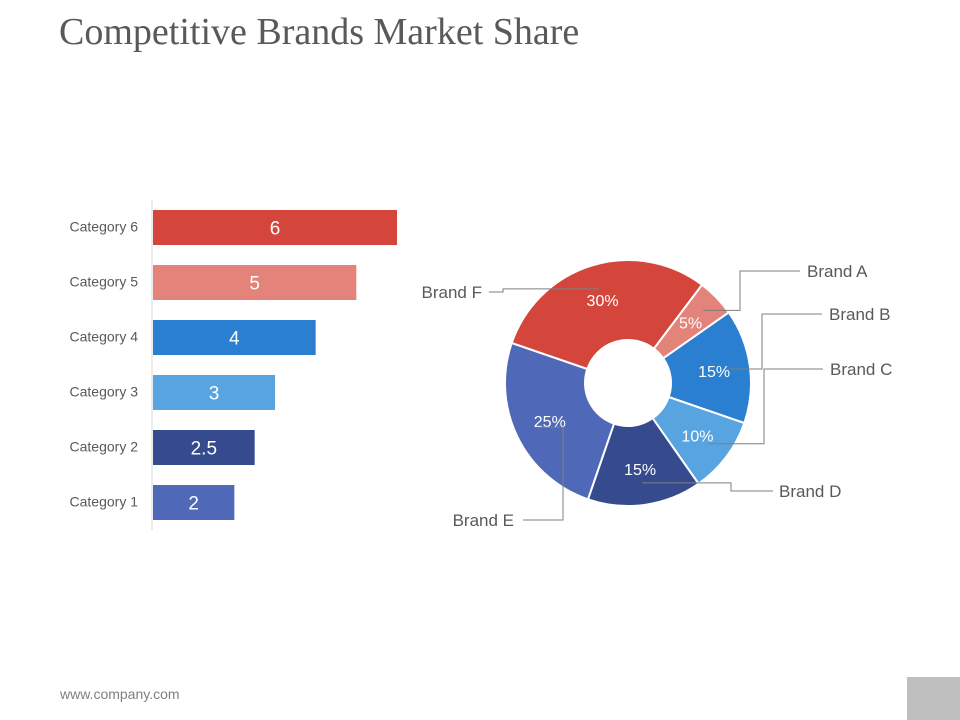 This screenshot has height=720, width=960. I want to click on slice-percent-label: 10%, so click(697, 436).